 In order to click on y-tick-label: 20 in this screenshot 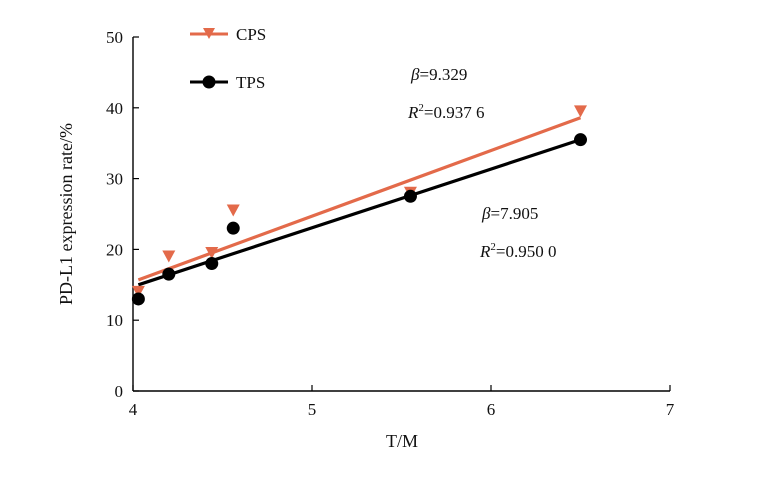, I will do `click(114, 249)`.